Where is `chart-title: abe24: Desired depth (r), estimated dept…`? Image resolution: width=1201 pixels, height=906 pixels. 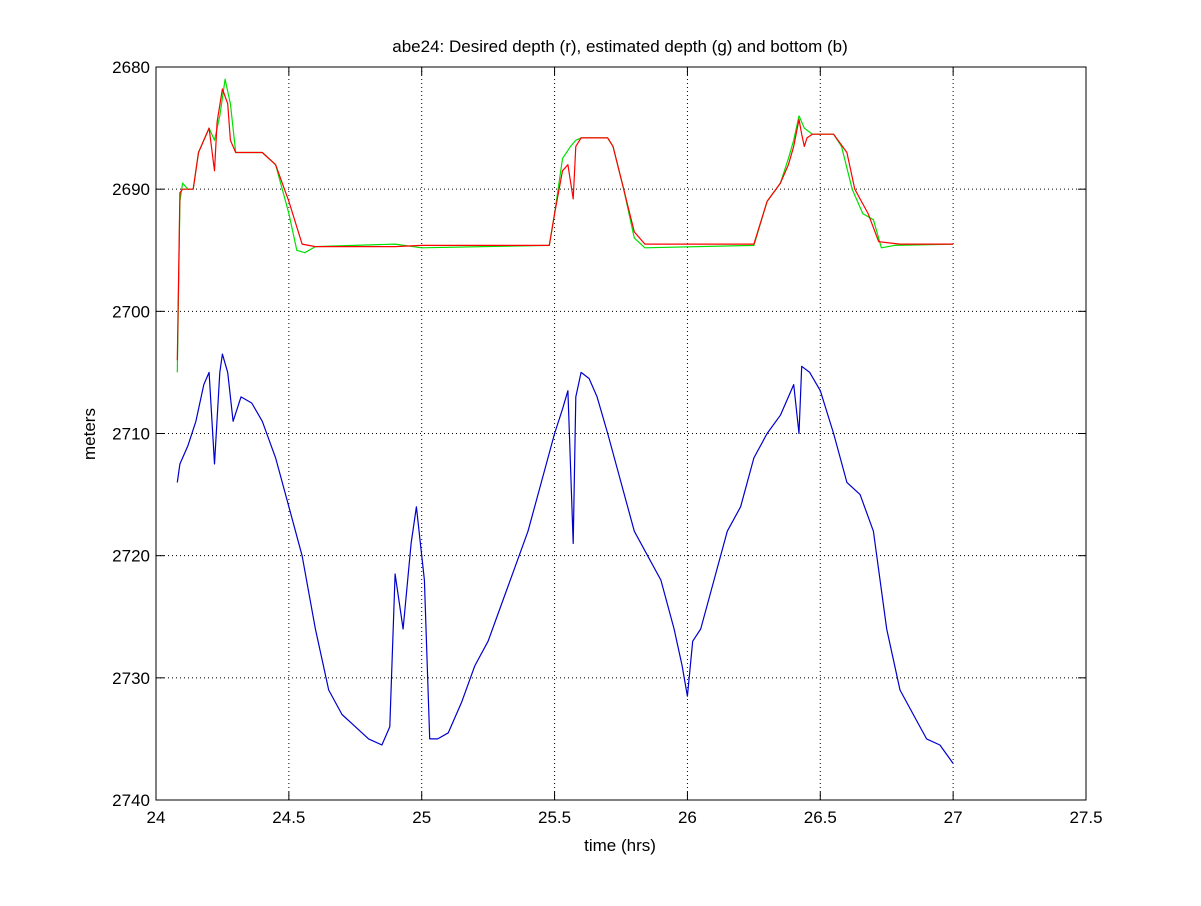 chart-title: abe24: Desired depth (r), estimated dept… is located at coordinates (619, 46).